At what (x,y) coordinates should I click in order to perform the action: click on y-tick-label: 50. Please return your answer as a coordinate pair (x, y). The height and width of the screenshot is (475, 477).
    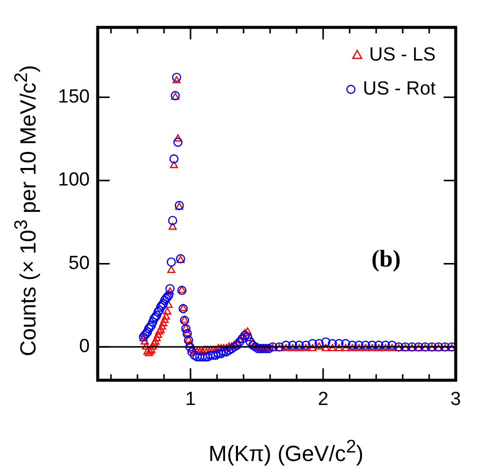
    Looking at the image, I should click on (79, 263).